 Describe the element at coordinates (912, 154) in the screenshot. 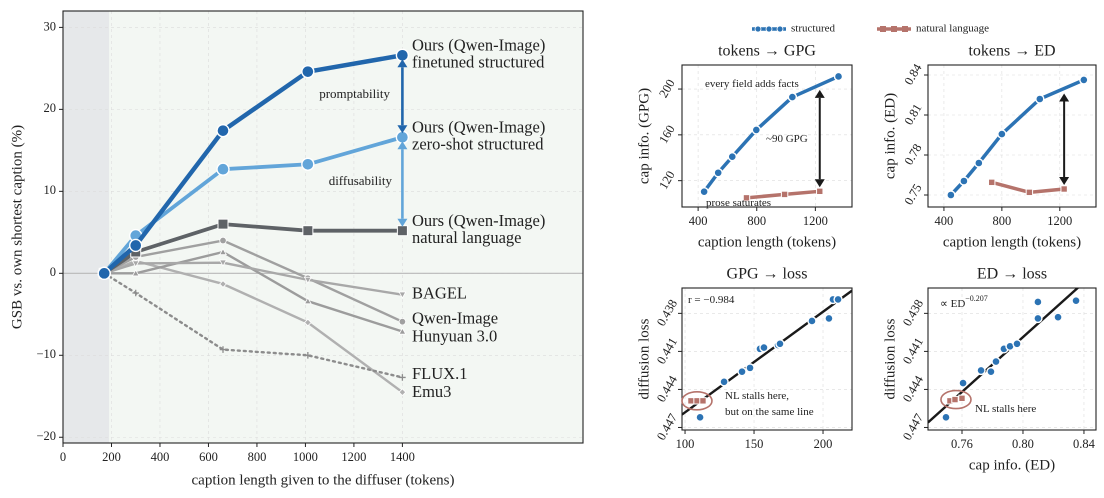

I see `y-tick-label: 0.78` at that location.